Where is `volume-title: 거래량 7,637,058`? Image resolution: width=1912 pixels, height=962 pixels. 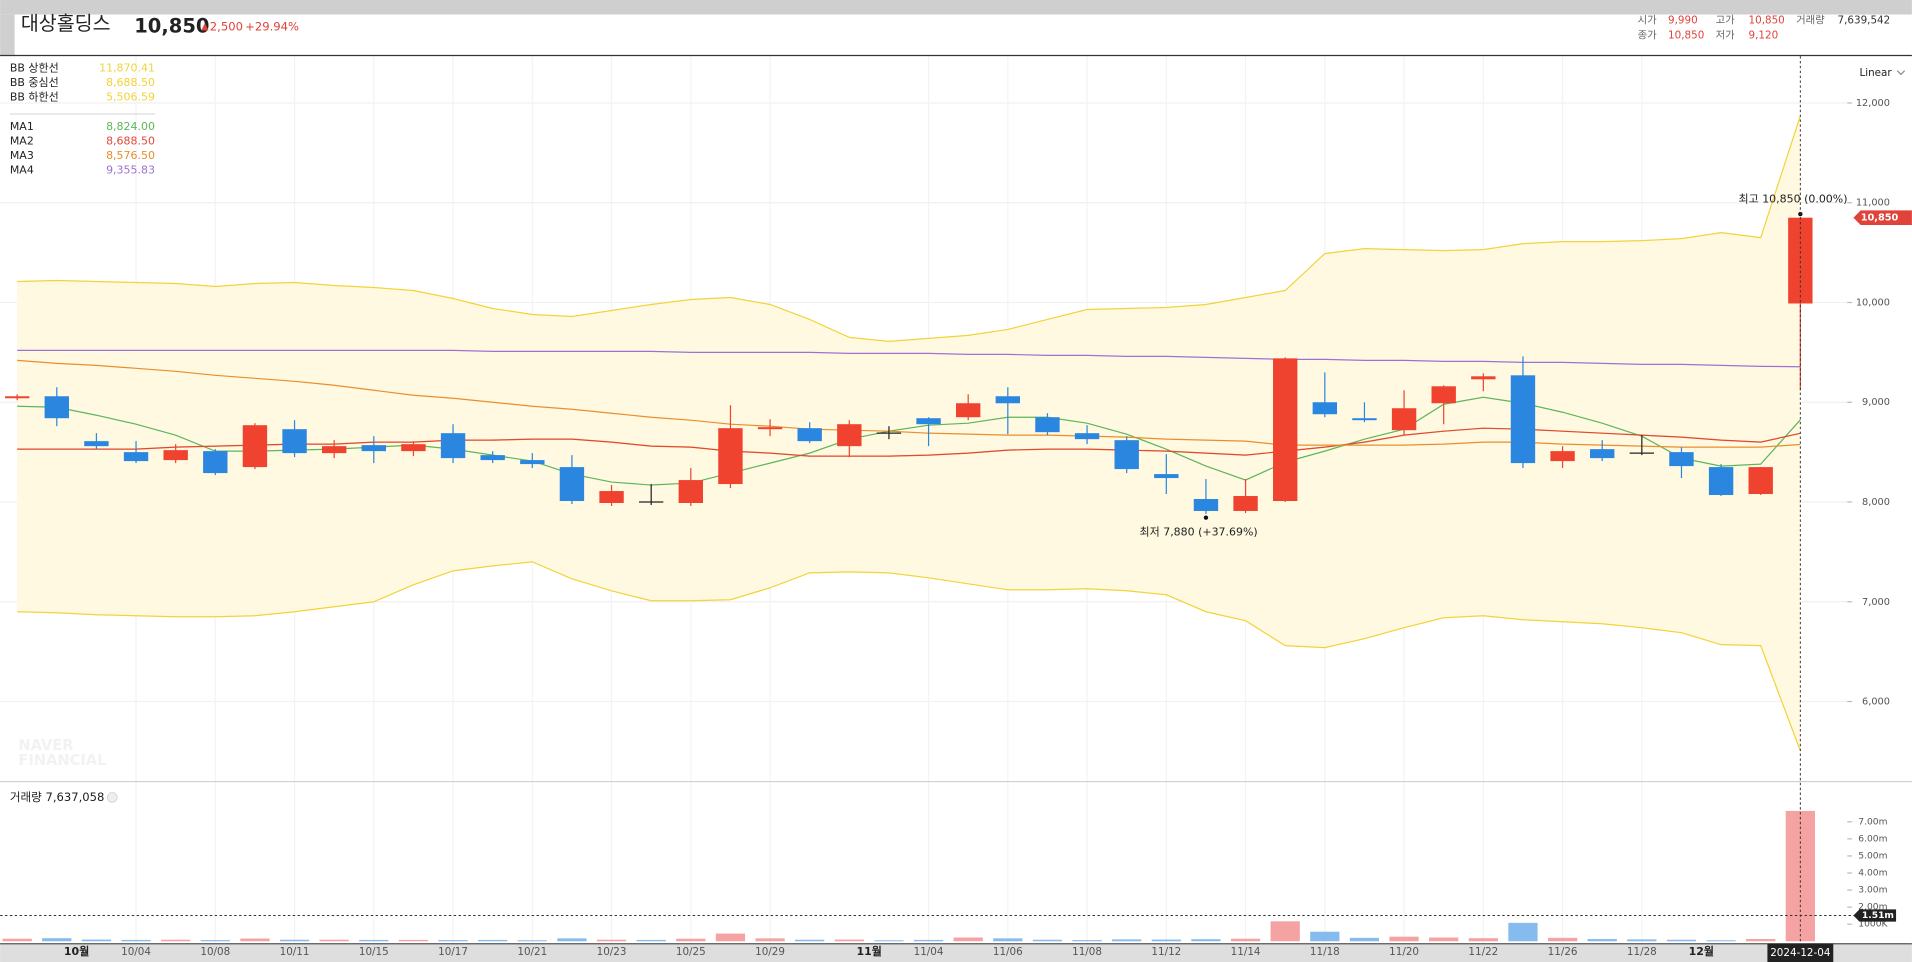
volume-title: 거래량 7,637,058 is located at coordinates (57, 797).